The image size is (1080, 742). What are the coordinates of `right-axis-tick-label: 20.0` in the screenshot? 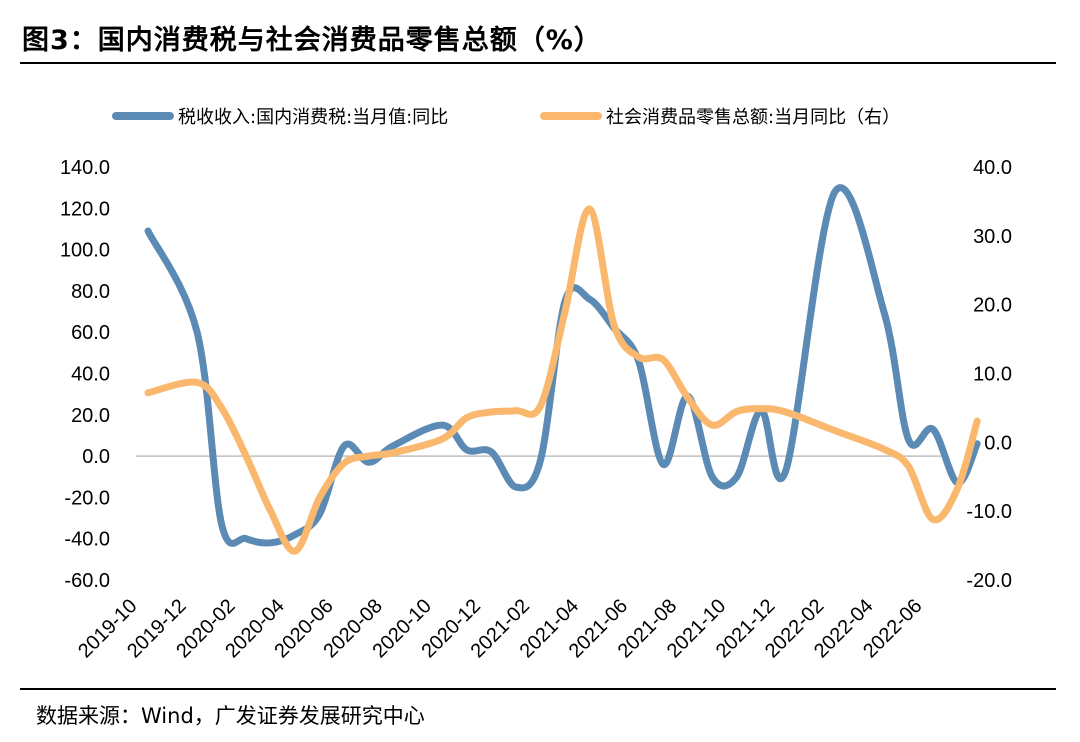 It's located at (992, 306).